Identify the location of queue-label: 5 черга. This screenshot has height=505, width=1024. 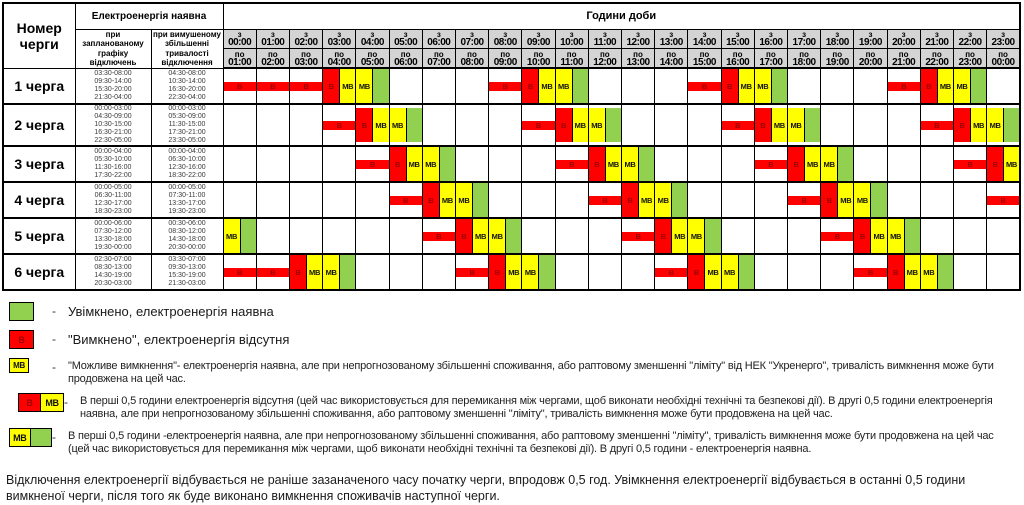
(39, 236).